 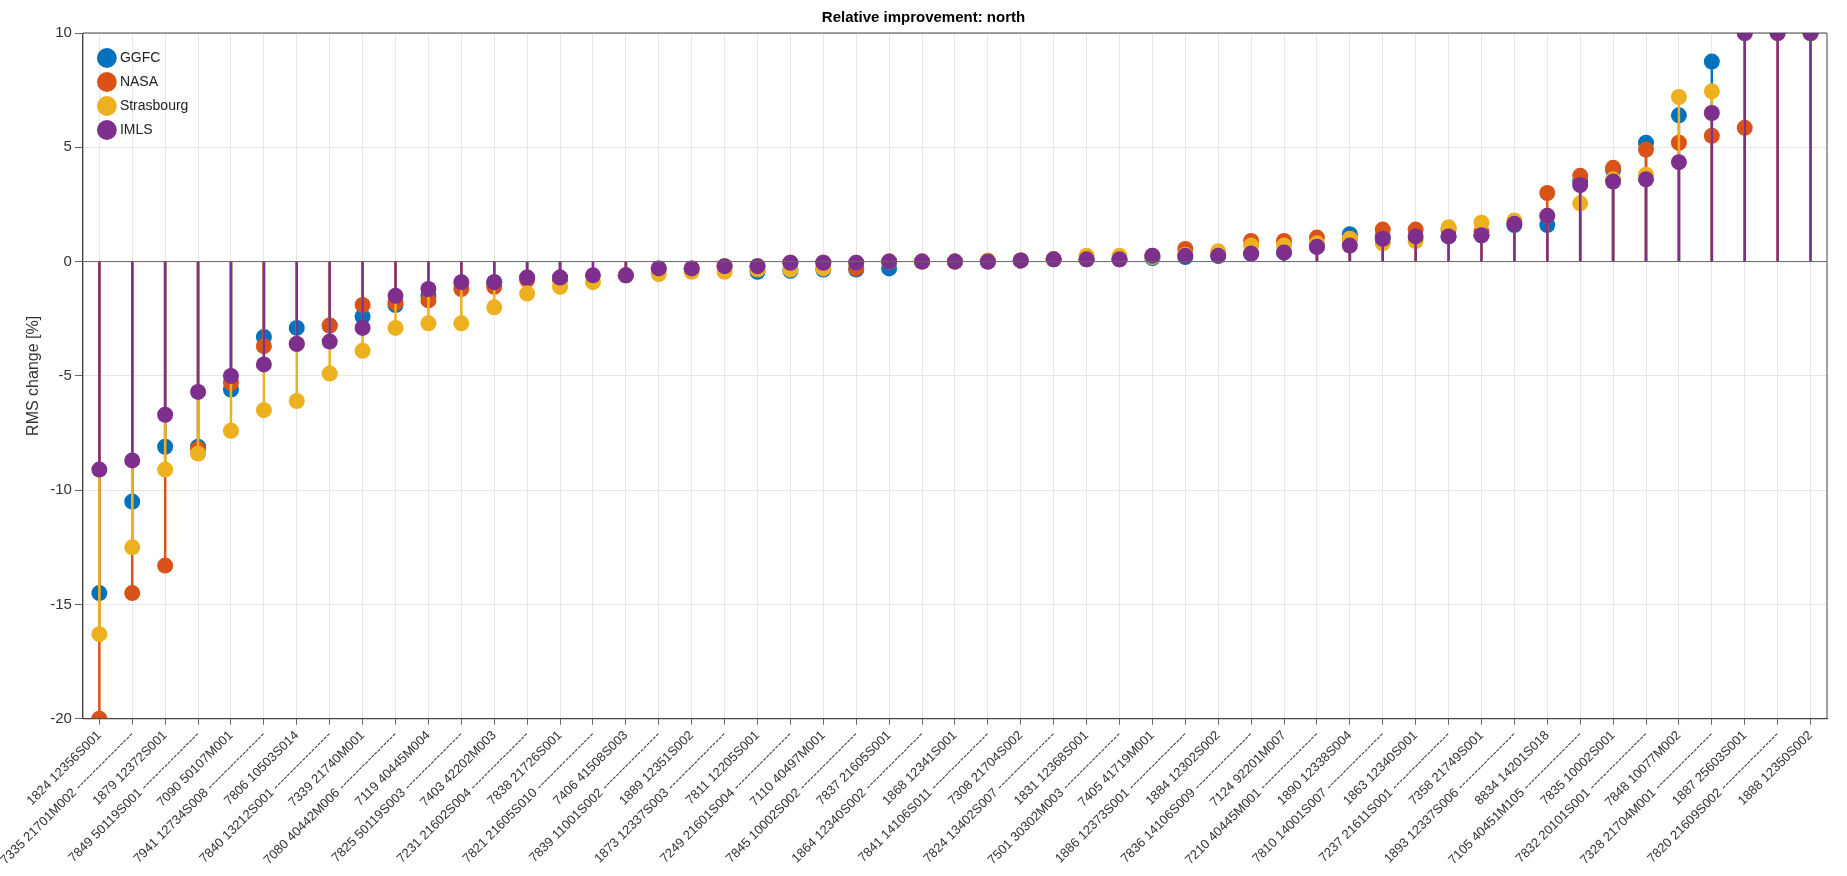 What do you see at coordinates (61, 717) in the screenshot?
I see `y-tick-label: -20` at bounding box center [61, 717].